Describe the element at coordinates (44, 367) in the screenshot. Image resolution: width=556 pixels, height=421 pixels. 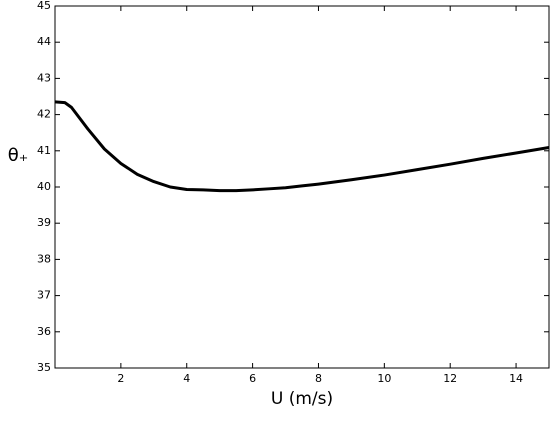
I see `y-tick-label: 35` at that location.